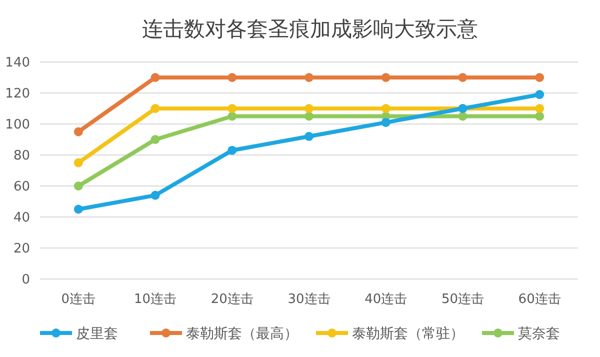 The width and height of the screenshot is (600, 357). Describe the element at coordinates (539, 334) in the screenshot. I see `legend-label: 莫奈套` at that location.